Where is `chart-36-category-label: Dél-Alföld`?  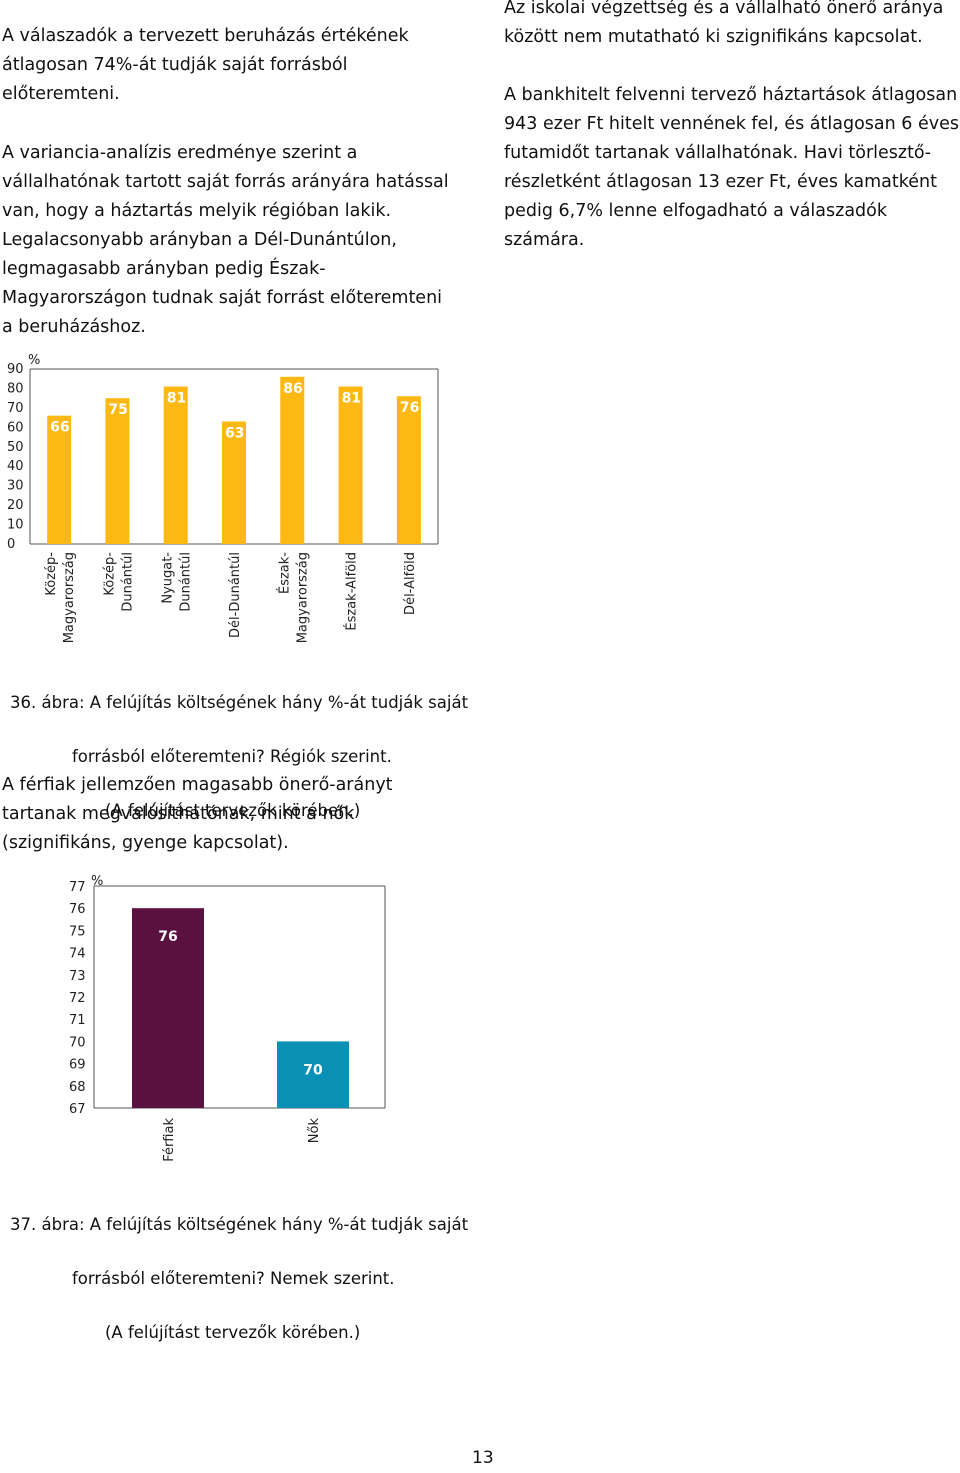 chart-36-category-label: Dél-Alföld is located at coordinates (410, 583).